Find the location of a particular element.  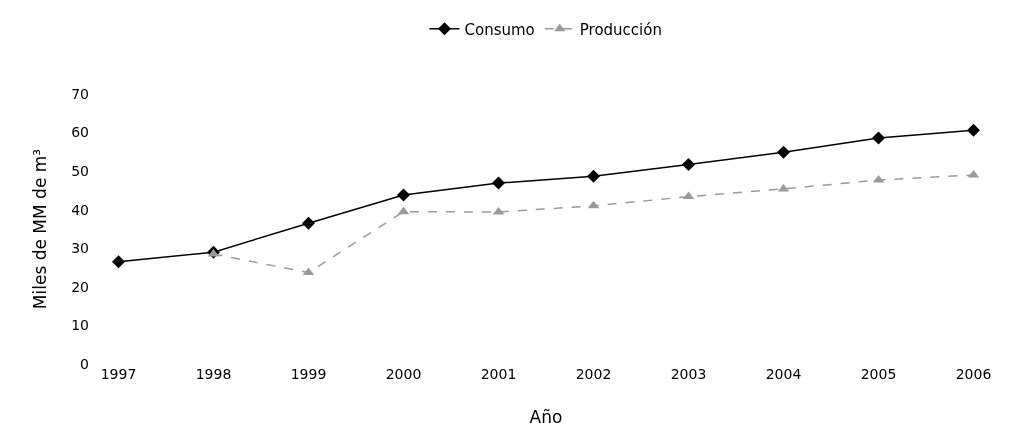

x-axis-title: Año is located at coordinates (546, 417).